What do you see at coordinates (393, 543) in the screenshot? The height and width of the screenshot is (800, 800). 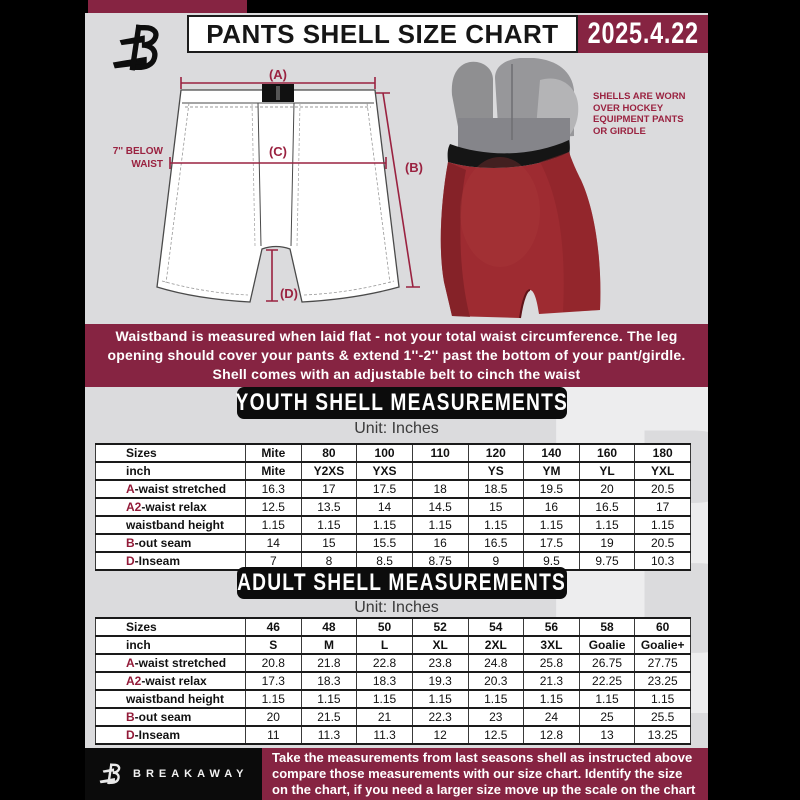 I see `table-row: B-out seam 14 15 15.5 16 16.5 17.5 19 20.5` at bounding box center [393, 543].